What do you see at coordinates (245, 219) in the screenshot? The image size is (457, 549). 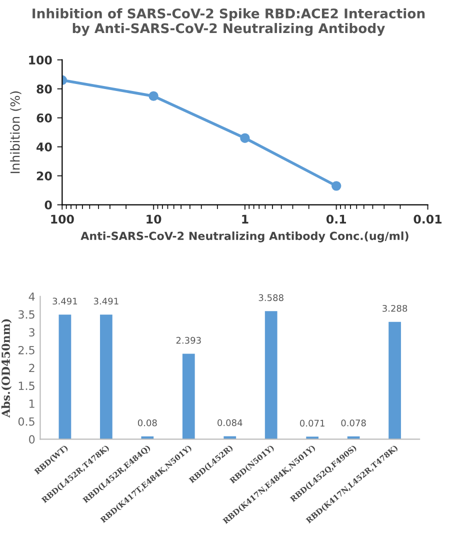 I see `x-tick-label: 1` at bounding box center [245, 219].